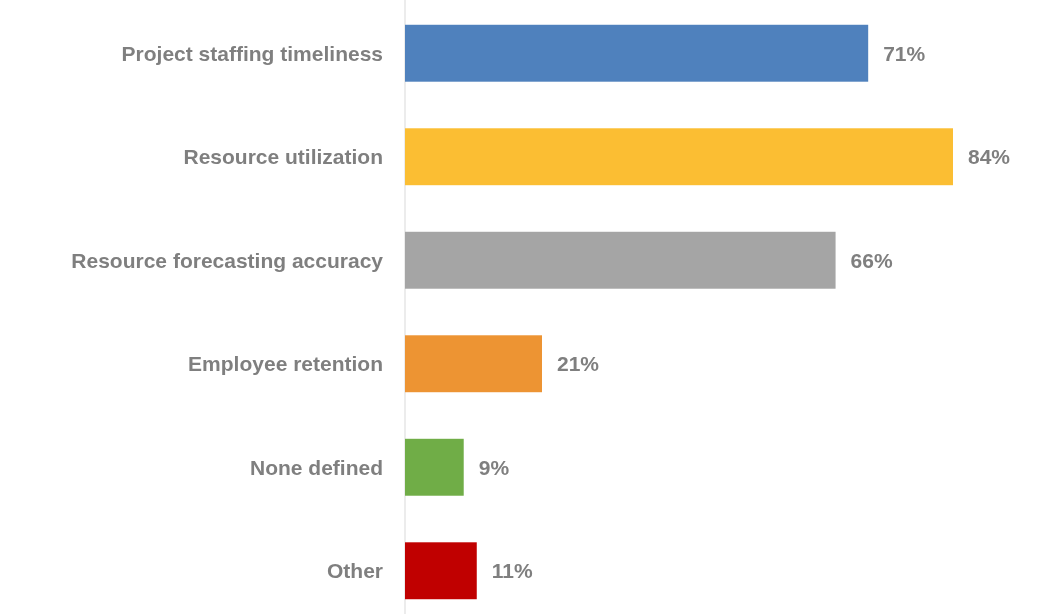 This screenshot has width=1043, height=614. What do you see at coordinates (283, 157) in the screenshot?
I see `y-tick-label: Resource utilization` at bounding box center [283, 157].